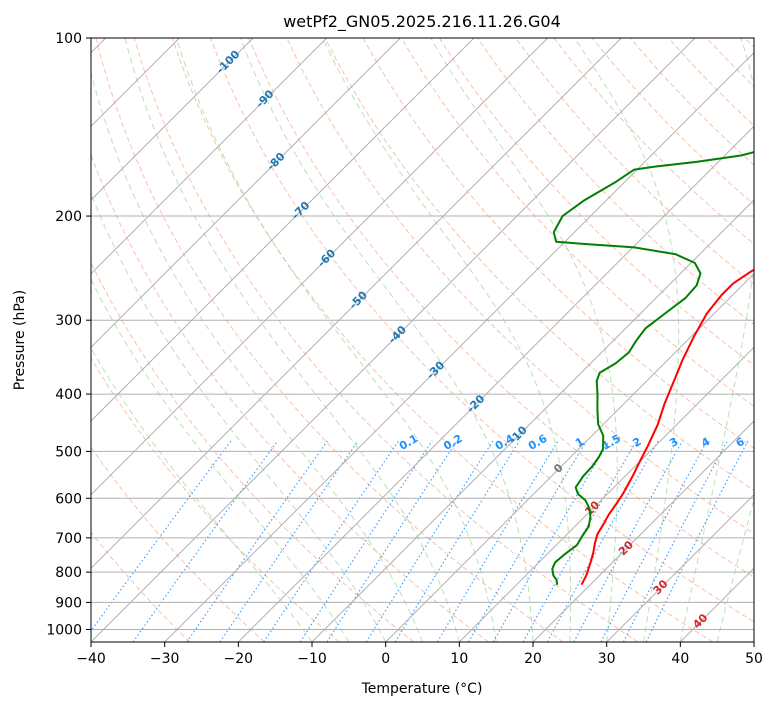  I want to click on x-axis-label: Temperature (°C), so click(422, 689).